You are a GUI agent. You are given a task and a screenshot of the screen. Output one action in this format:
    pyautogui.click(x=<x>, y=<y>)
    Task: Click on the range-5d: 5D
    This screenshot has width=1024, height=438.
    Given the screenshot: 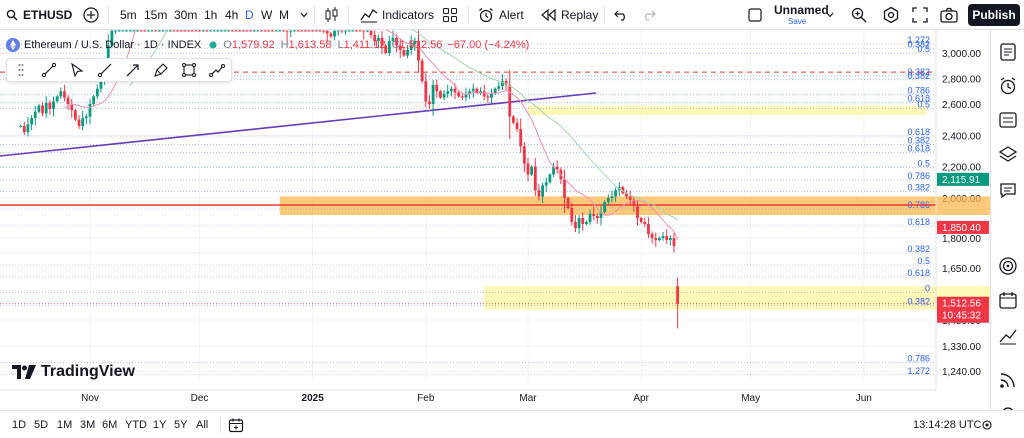 What is the action you would take?
    pyautogui.click(x=41, y=425)
    